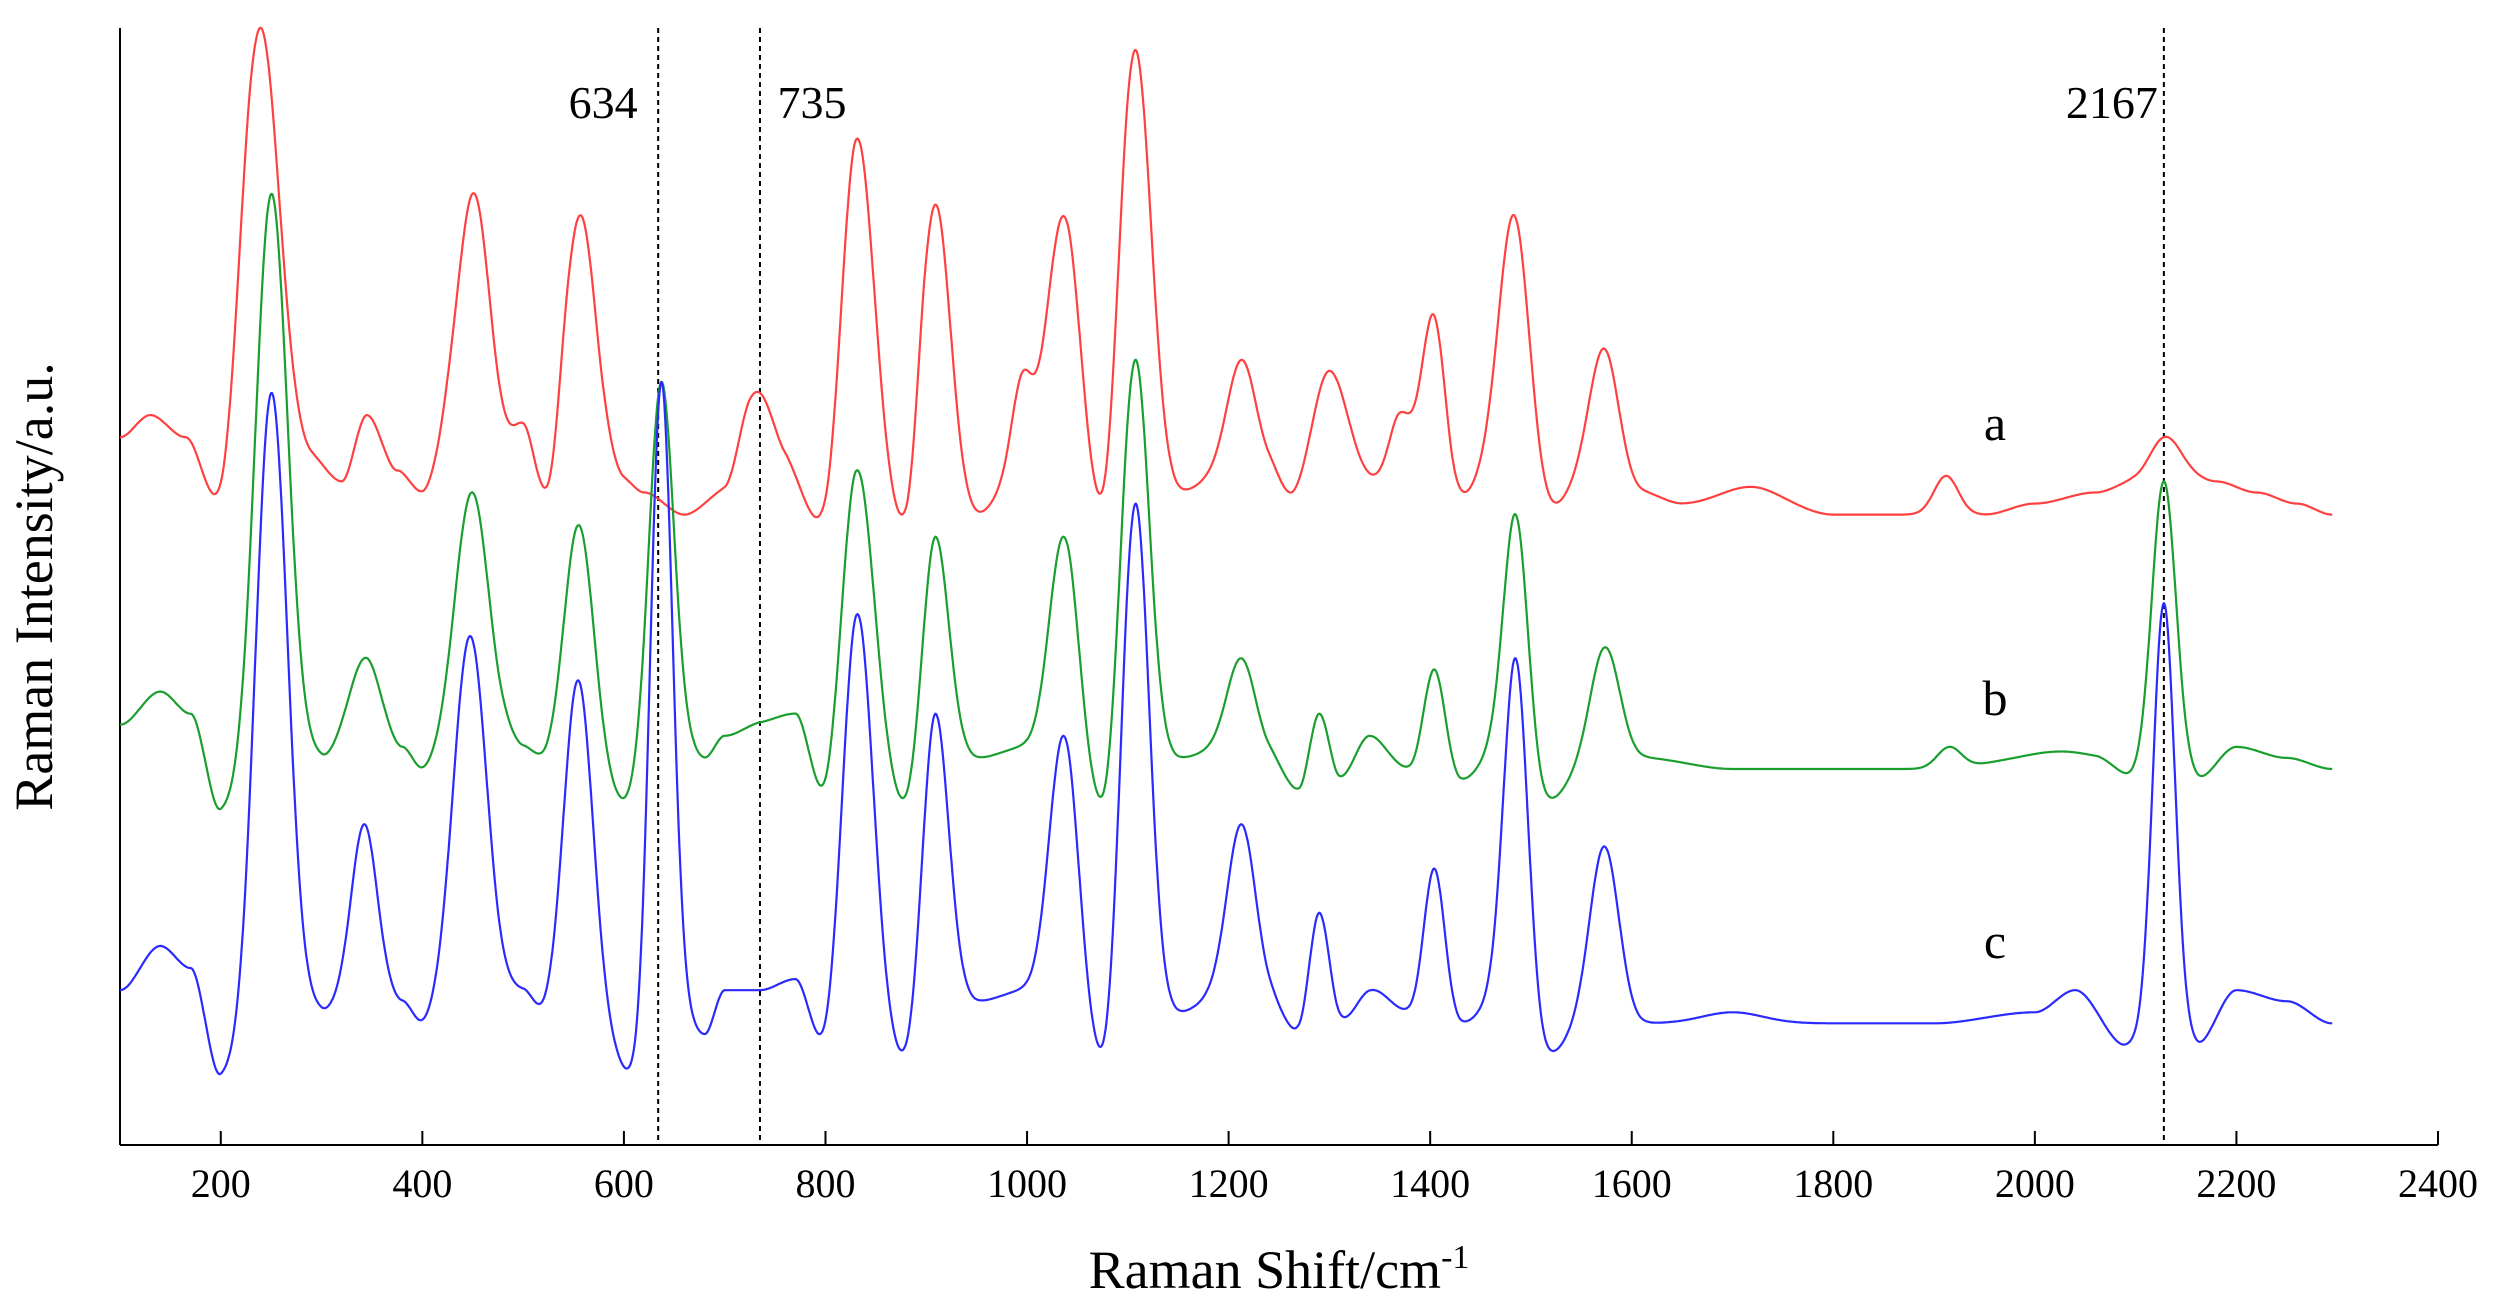  Describe the element at coordinates (1833, 1183) in the screenshot. I see `x-tick-label-1800: 1800` at that location.